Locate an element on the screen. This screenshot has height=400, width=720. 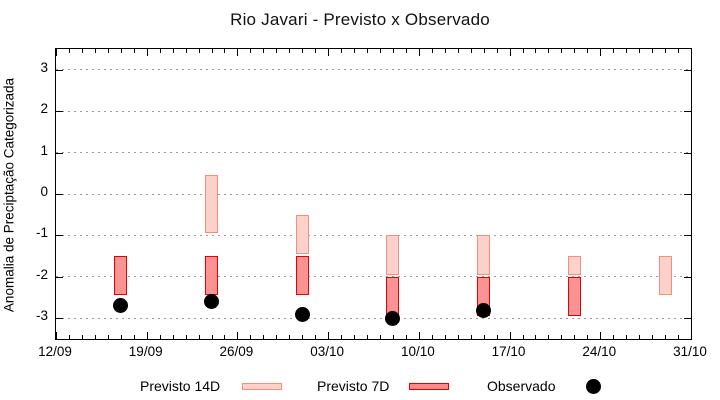
chart-title: Rio Javari - Previsto x Observado is located at coordinates (360, 19).